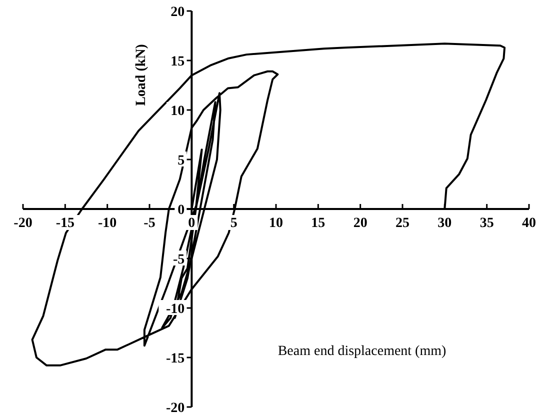  What do you see at coordinates (150, 223) in the screenshot?
I see `x-tick-label: -5` at bounding box center [150, 223].